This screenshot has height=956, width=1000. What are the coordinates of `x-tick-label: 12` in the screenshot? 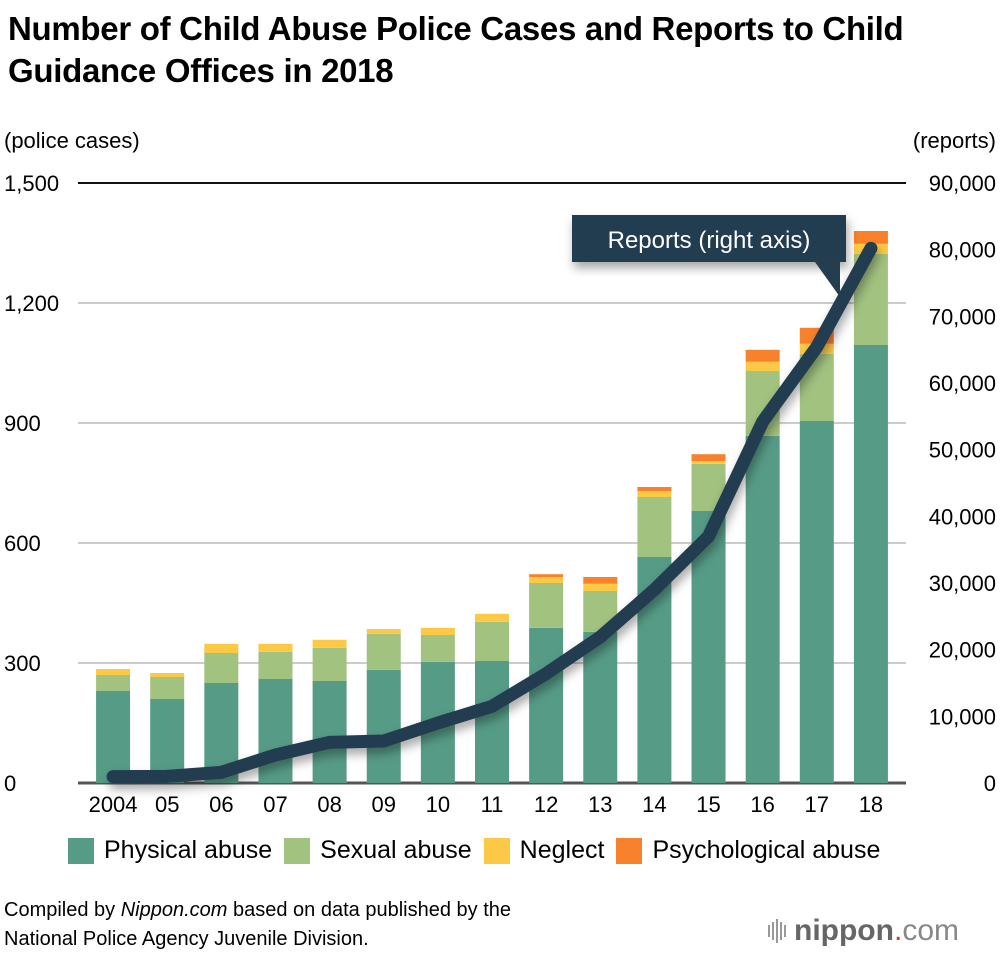 It's located at (546, 804).